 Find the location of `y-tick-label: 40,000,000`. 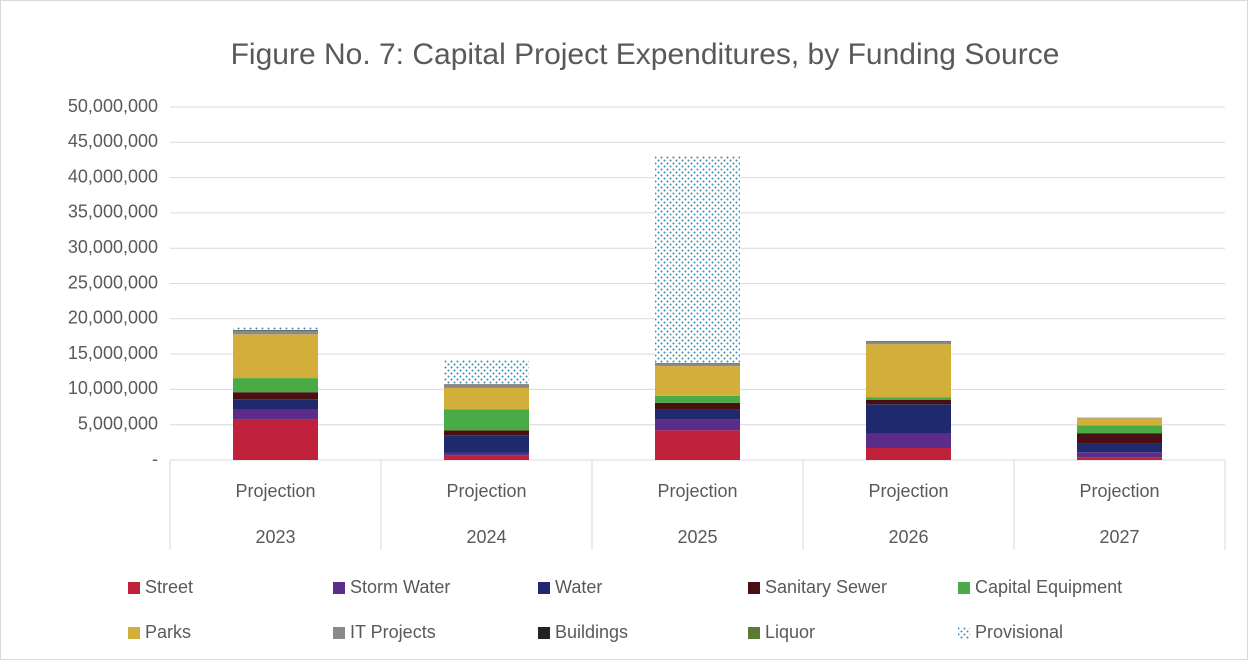

y-tick-label: 40,000,000 is located at coordinates (113, 176).